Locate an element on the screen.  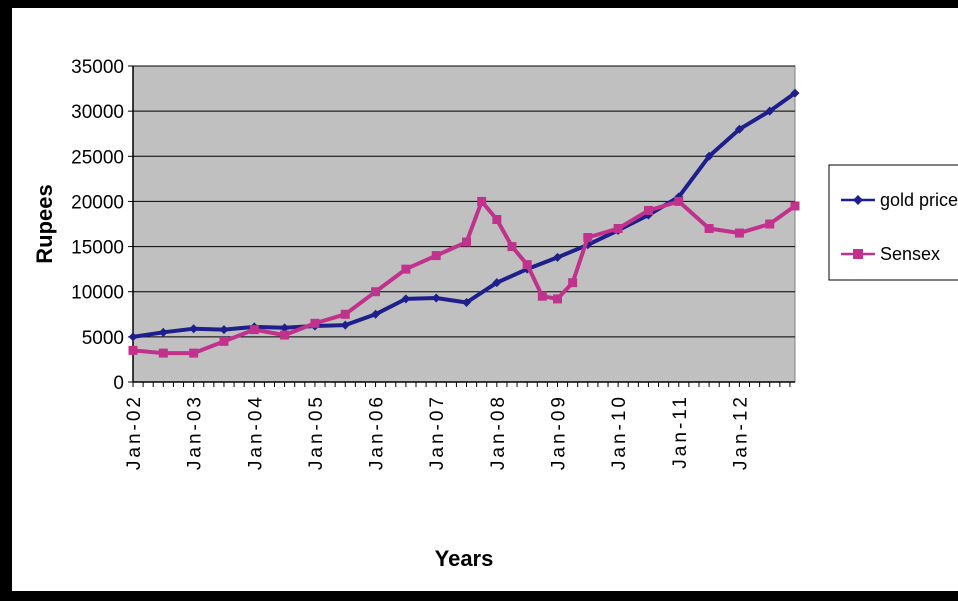
y-tick-label: 0 is located at coordinates (118, 383).